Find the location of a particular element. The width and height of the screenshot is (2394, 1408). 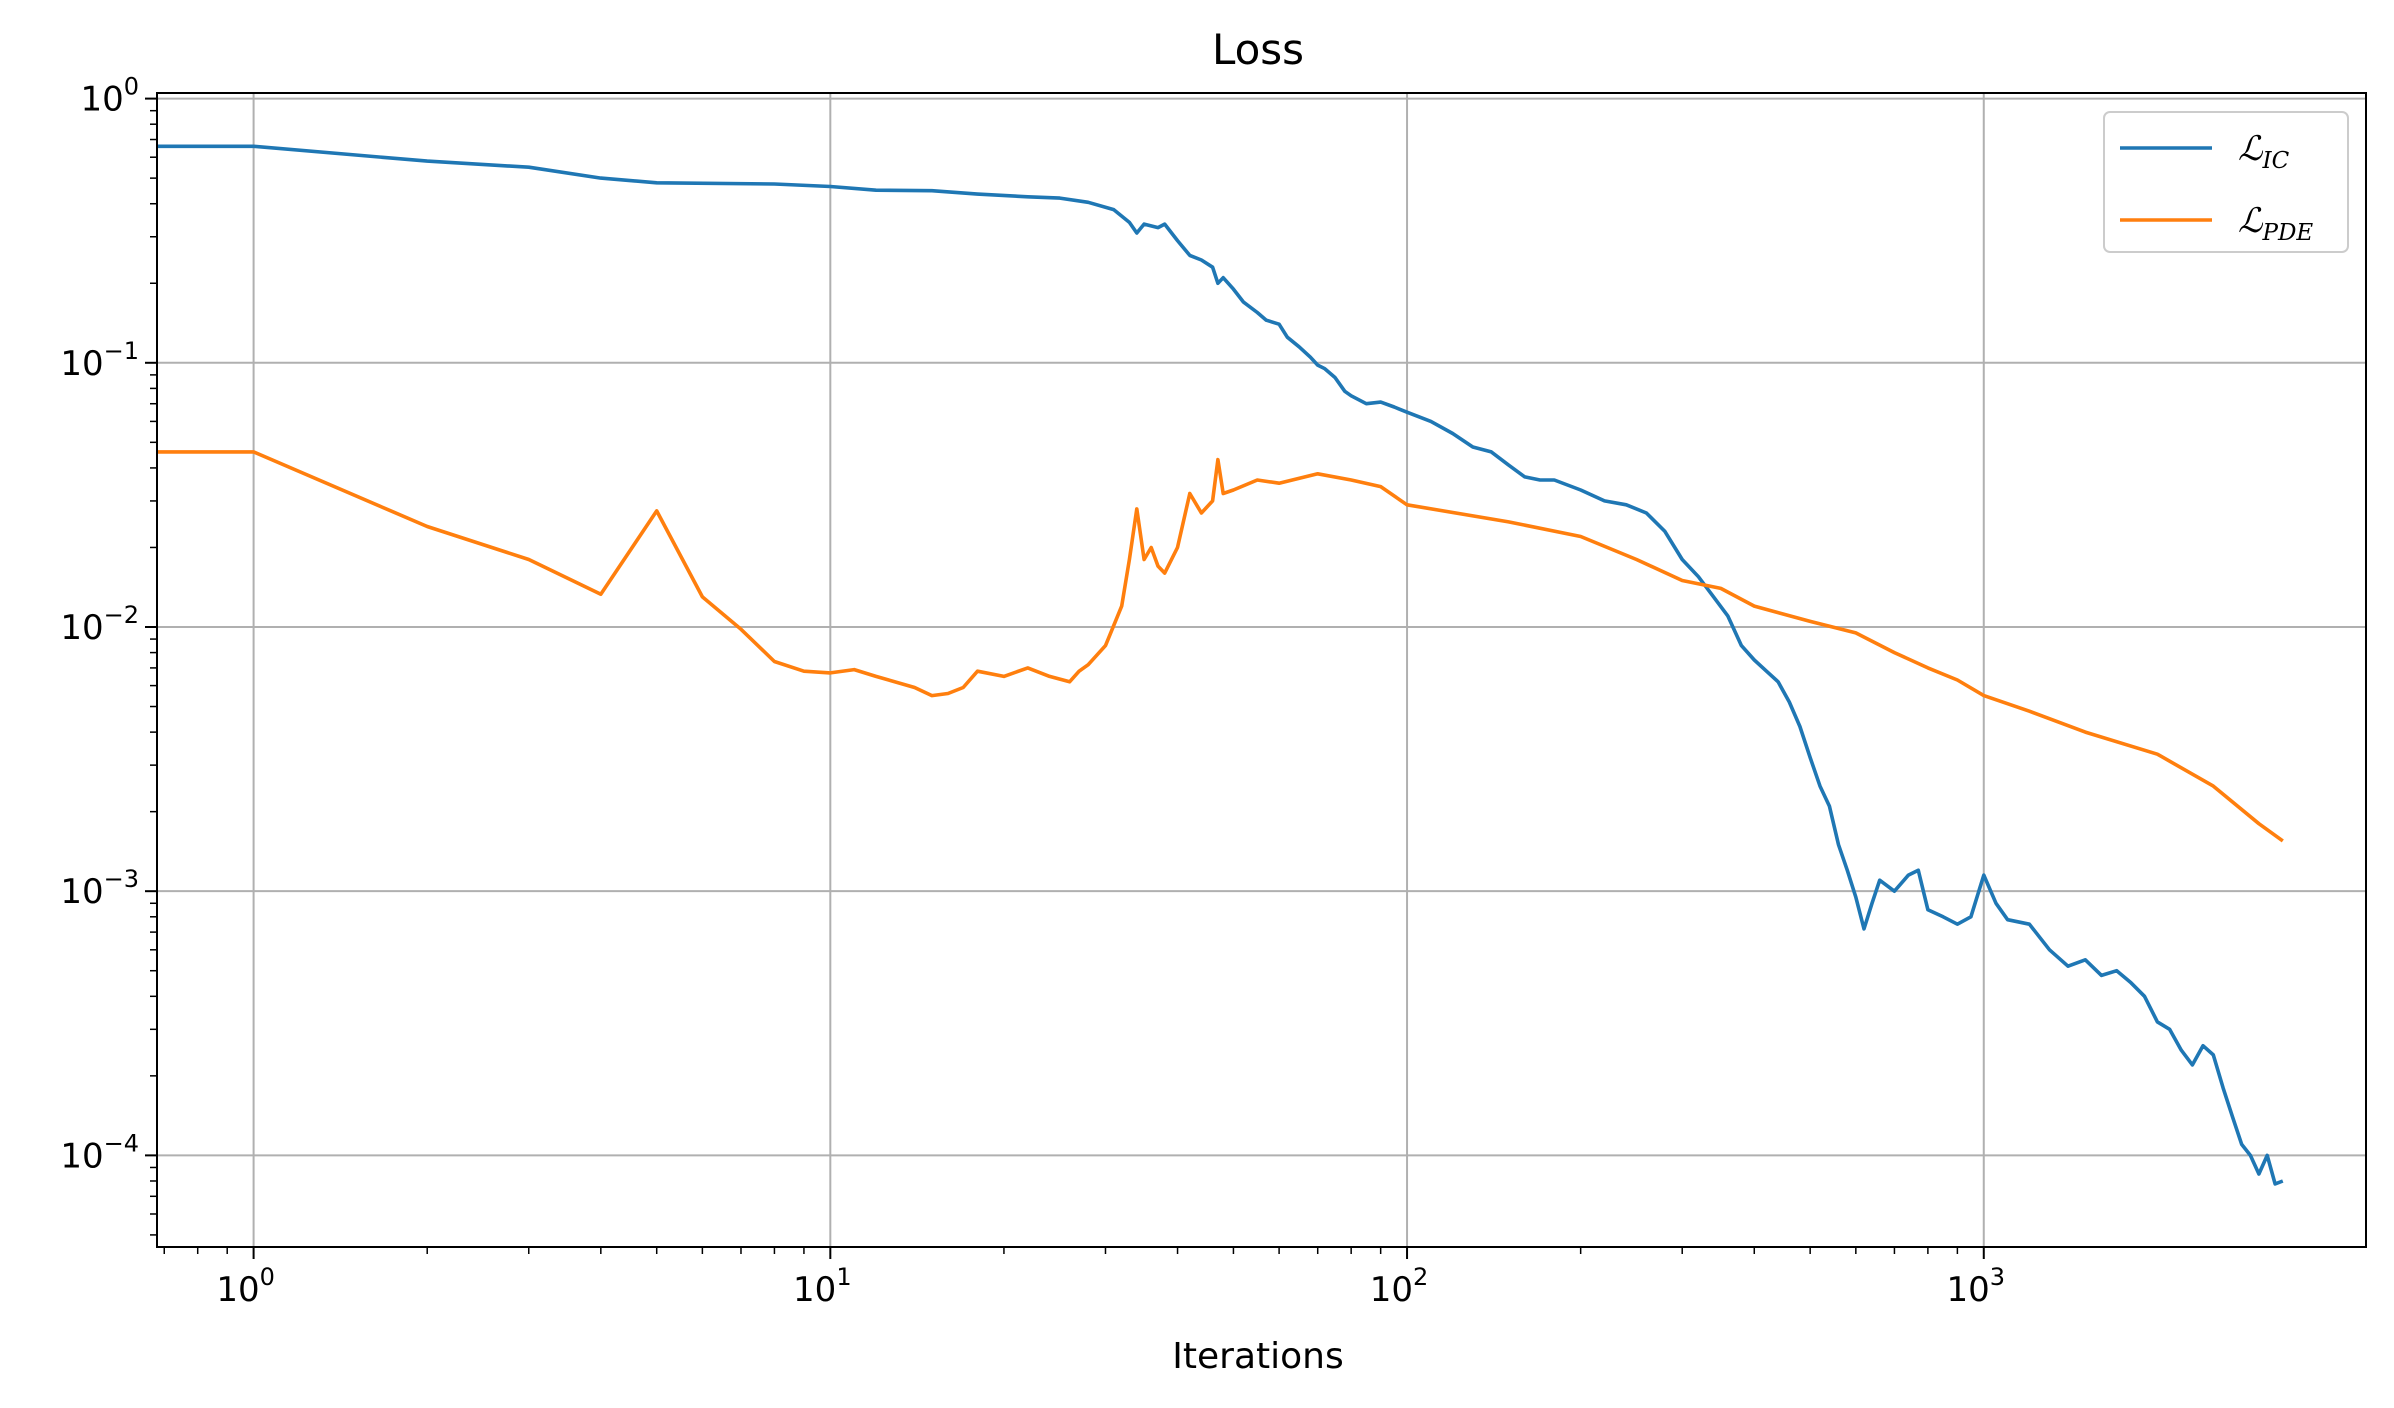

y-tick-label: 10⁻² is located at coordinates (99, 624).